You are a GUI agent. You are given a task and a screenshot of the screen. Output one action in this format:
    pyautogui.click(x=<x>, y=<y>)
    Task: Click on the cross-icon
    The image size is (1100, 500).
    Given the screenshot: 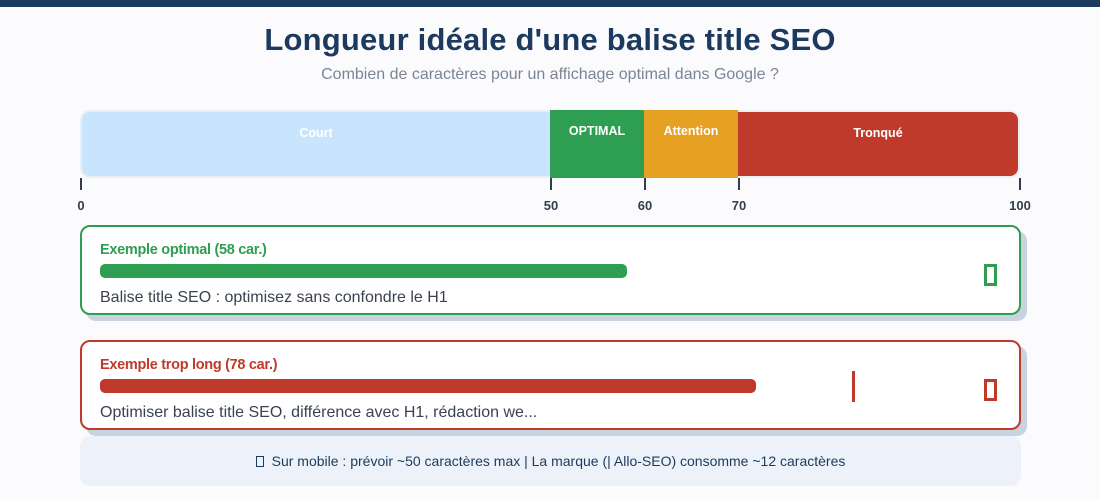 What is the action you would take?
    pyautogui.click(x=990, y=390)
    